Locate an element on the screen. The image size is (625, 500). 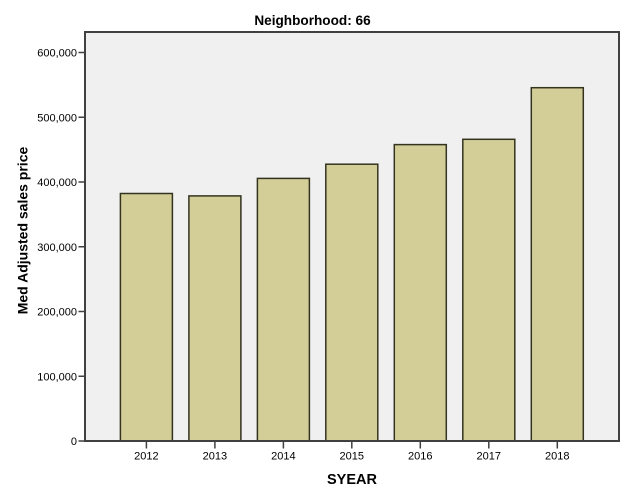
svg-text: Med Adjusted sales price is located at coordinates (23, 231).